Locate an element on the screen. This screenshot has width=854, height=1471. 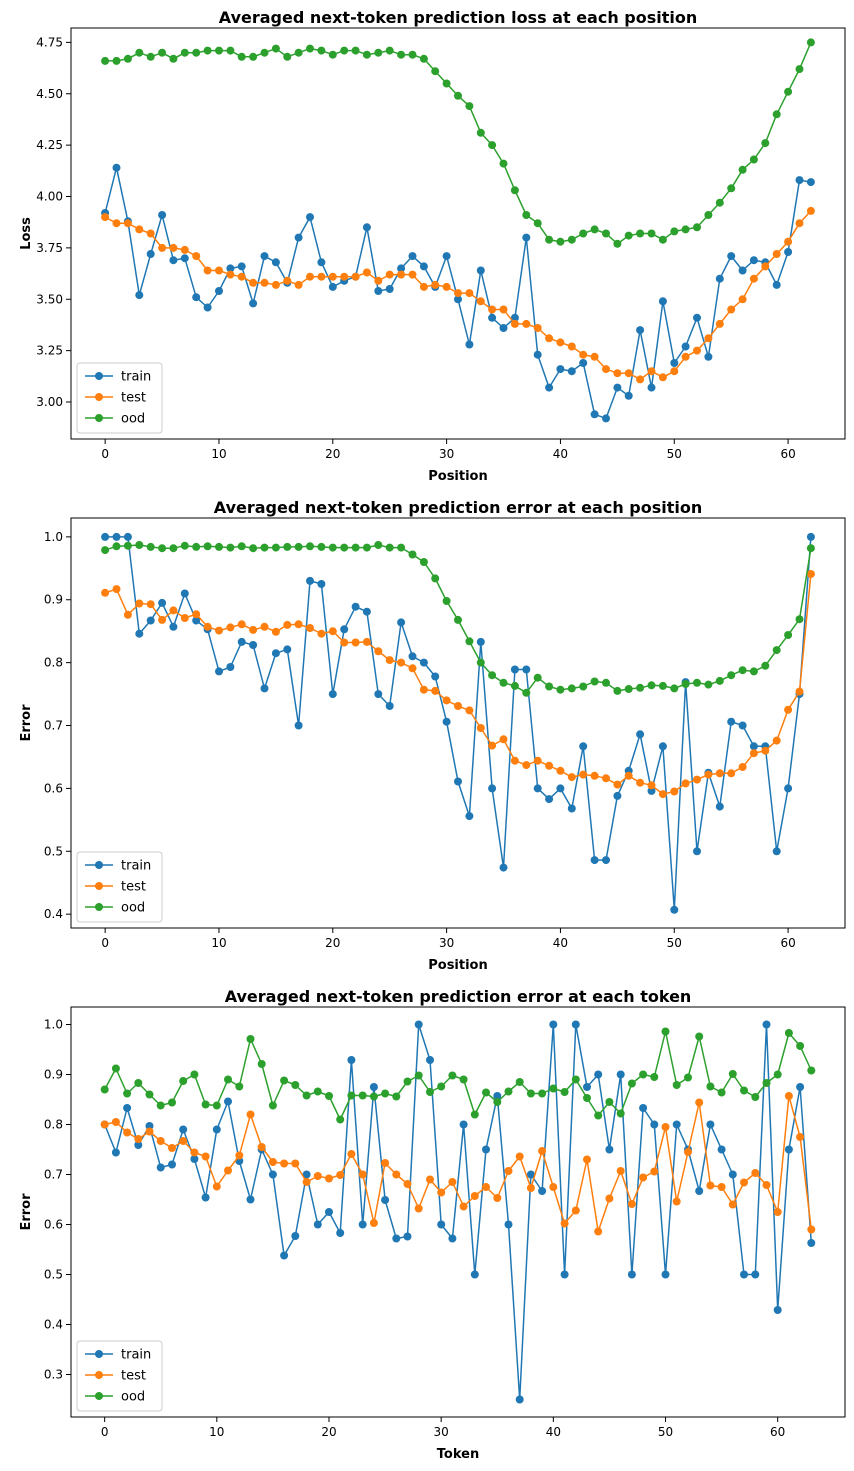
legend-marker-ood is located at coordinates (99, 1396).